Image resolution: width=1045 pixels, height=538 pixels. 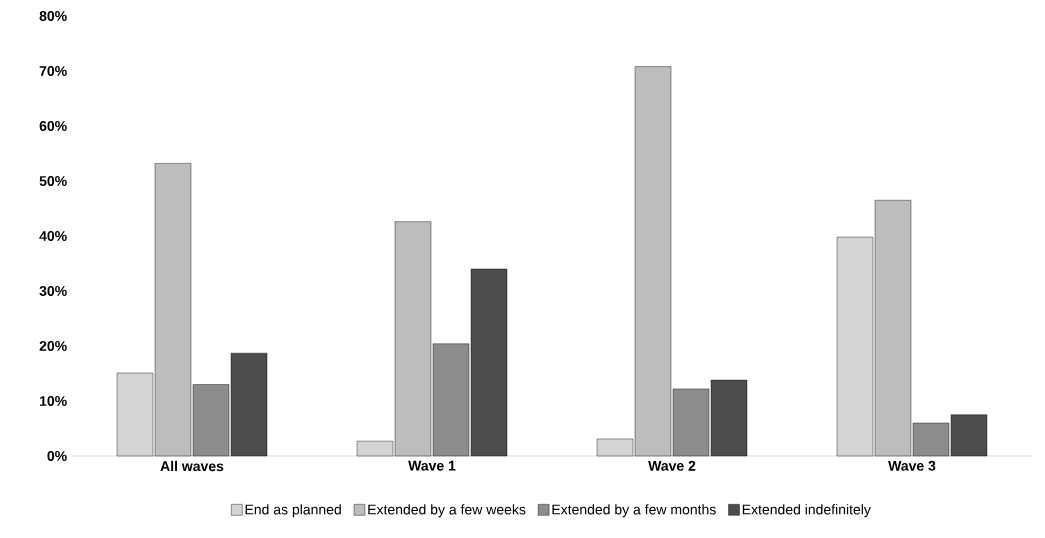 What do you see at coordinates (192, 466) in the screenshot?
I see `x-tick-label: All waves` at bounding box center [192, 466].